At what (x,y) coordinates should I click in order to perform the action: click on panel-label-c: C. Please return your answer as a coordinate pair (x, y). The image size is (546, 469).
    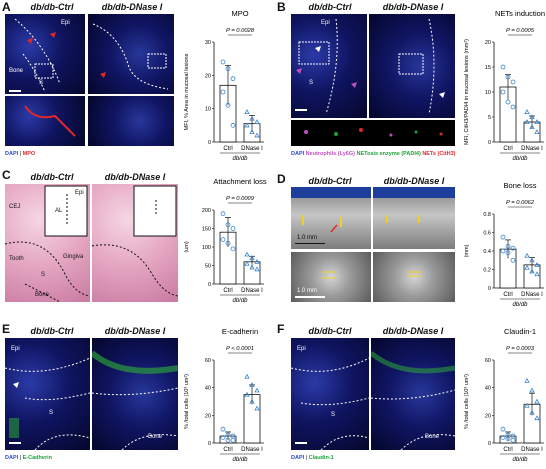
    Looking at the image, I should click on (6, 175).